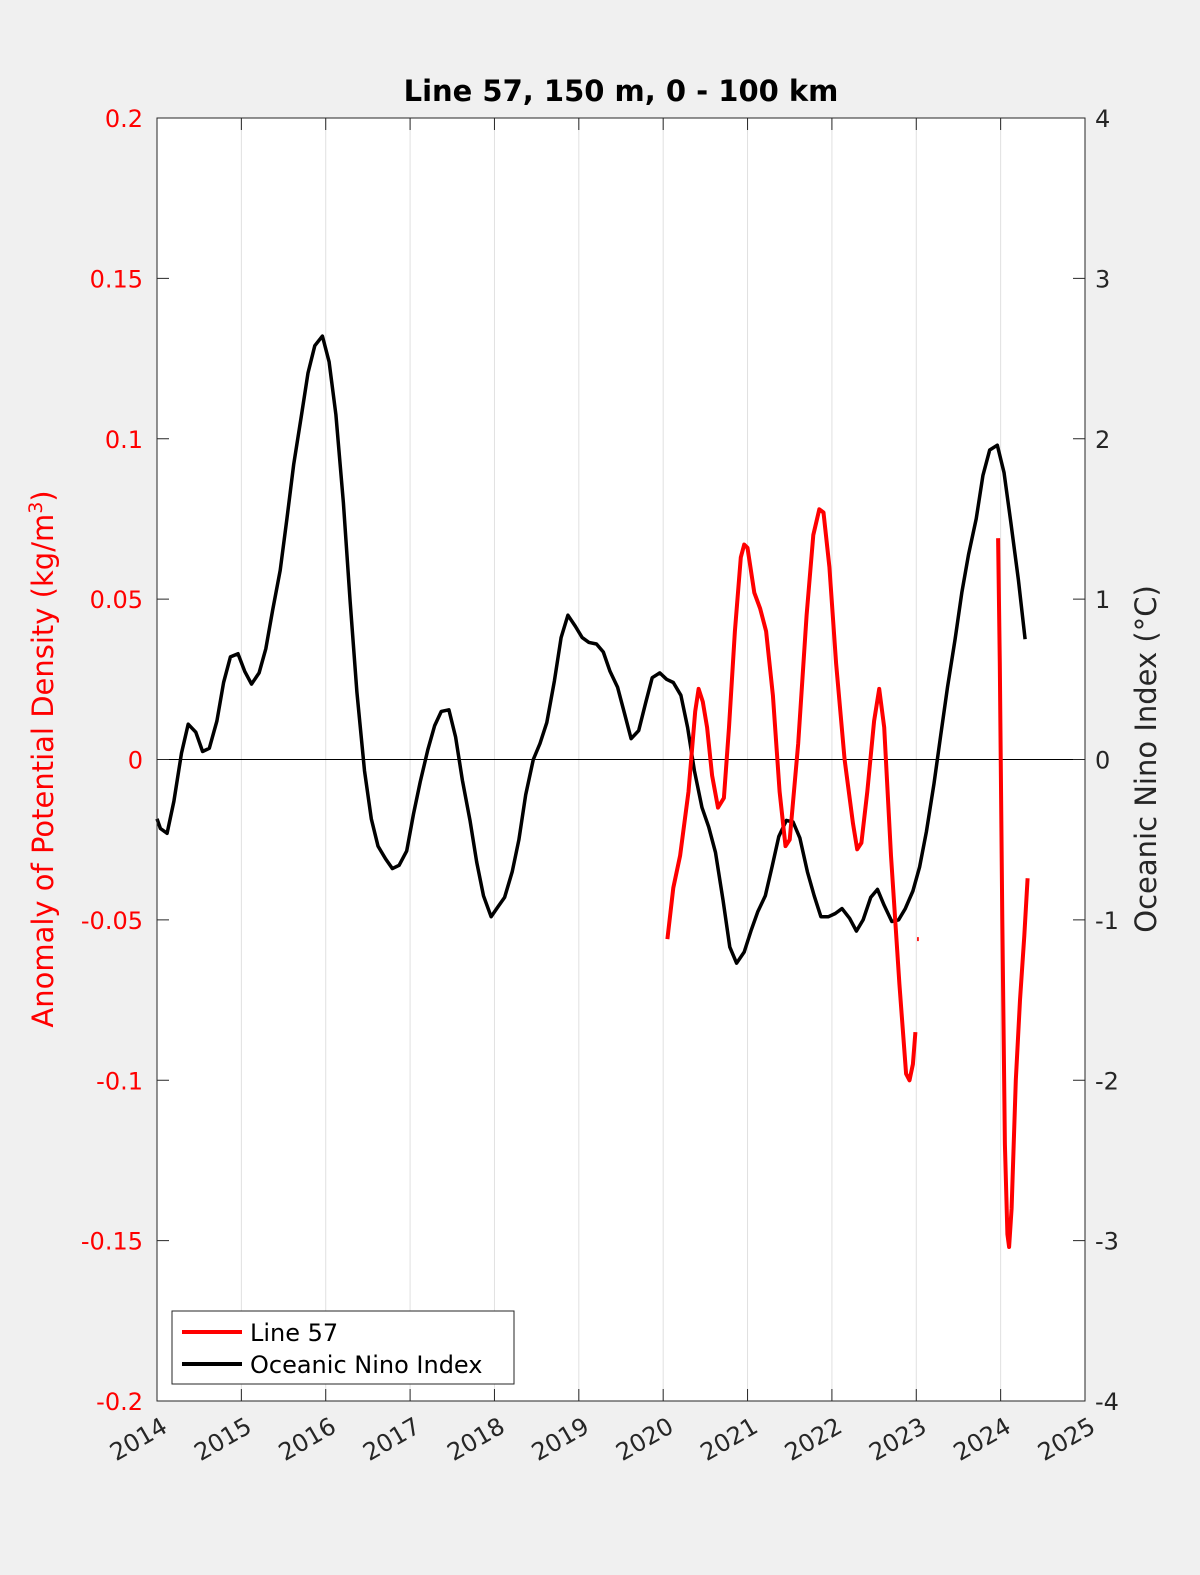 The width and height of the screenshot is (1200, 1575). What do you see at coordinates (1146, 759) in the screenshot?
I see `right-axis-label: Oceanic Nino Index (°C)` at bounding box center [1146, 759].